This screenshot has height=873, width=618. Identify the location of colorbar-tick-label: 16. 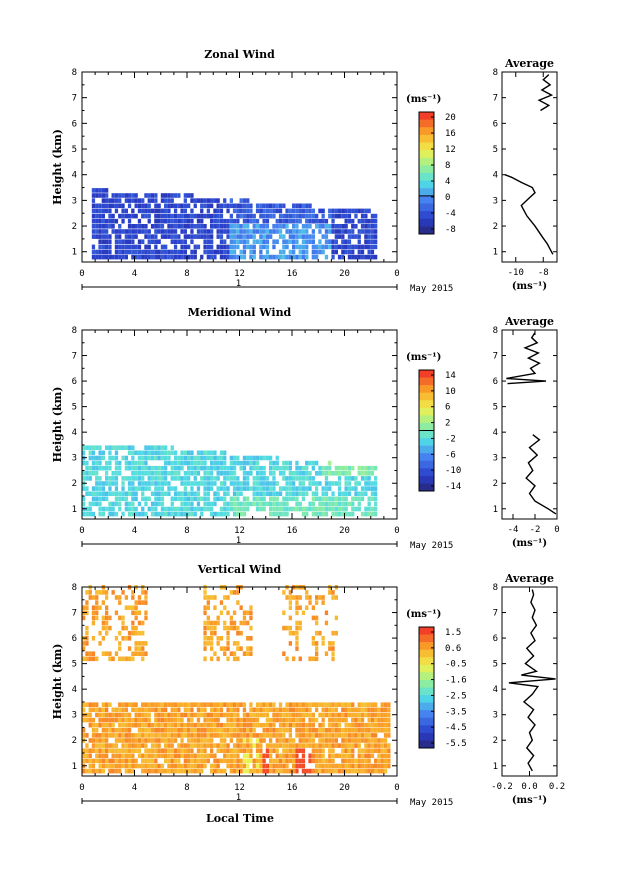
(450, 134).